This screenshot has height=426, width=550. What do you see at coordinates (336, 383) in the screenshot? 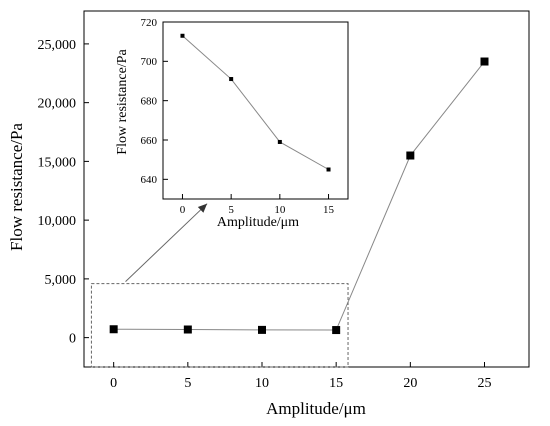
I see `main-x-tick-label: 15` at bounding box center [336, 383].